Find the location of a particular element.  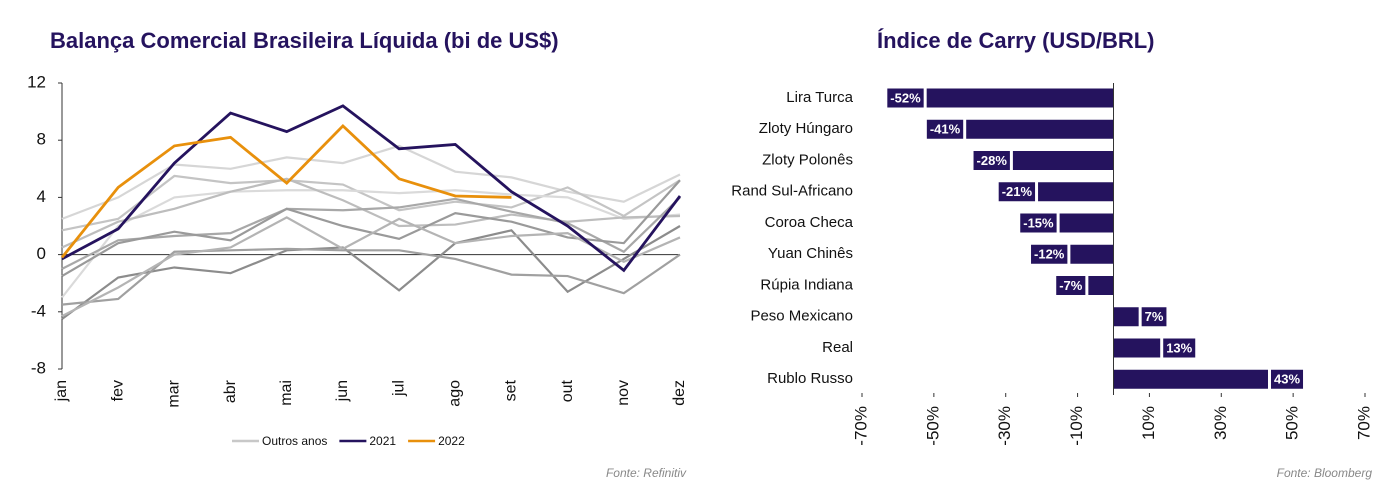

value-label: 43% is located at coordinates (1287, 379).